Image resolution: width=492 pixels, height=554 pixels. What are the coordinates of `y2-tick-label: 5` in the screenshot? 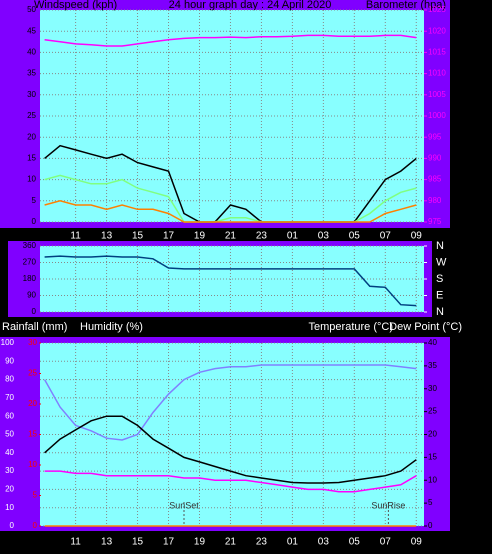 It's located at (430, 502).